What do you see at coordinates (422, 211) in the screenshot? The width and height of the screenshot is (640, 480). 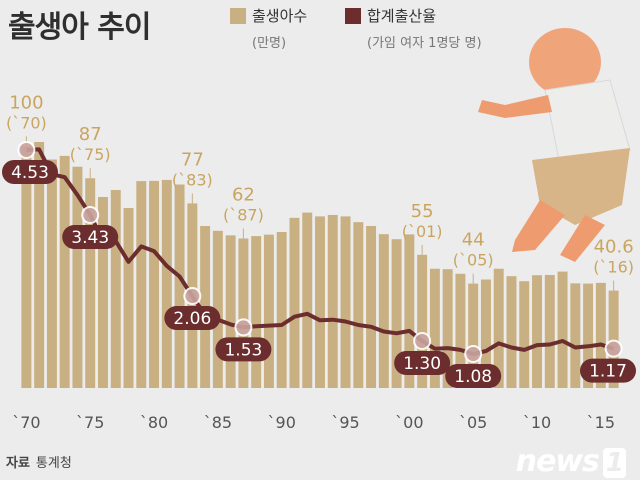 I see `bar-callout-value-2001: 55` at bounding box center [422, 211].